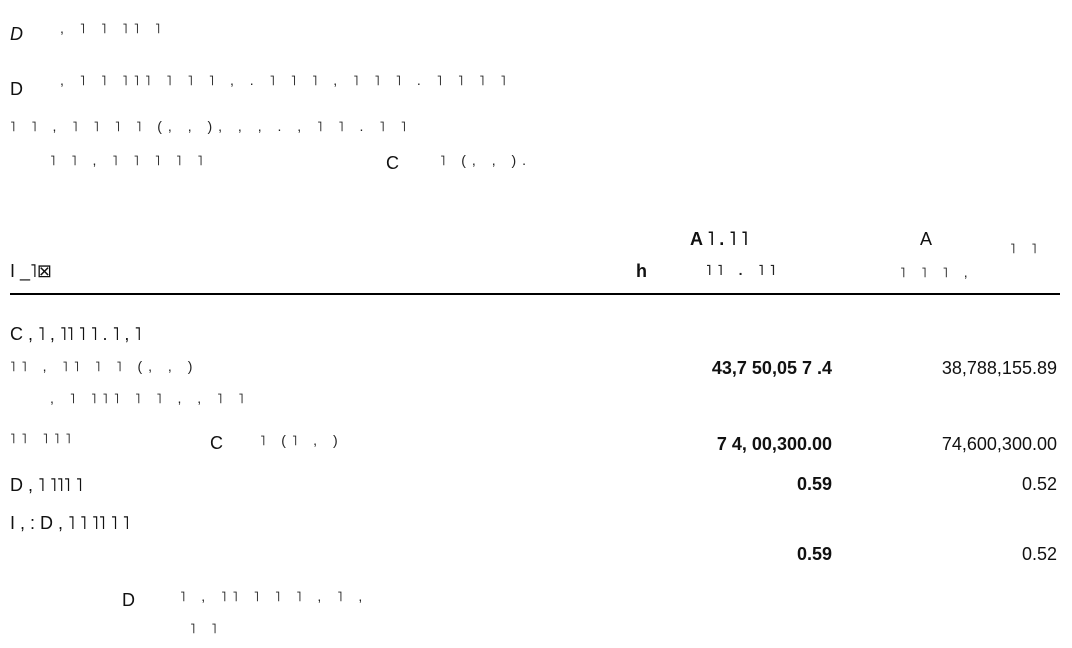 This screenshot has height=648, width=1072. What do you see at coordinates (69, 523) in the screenshot?
I see `row-label-line: I , : D , ˥ ˥ ˥˥ ˥ ˥` at bounding box center [69, 523].